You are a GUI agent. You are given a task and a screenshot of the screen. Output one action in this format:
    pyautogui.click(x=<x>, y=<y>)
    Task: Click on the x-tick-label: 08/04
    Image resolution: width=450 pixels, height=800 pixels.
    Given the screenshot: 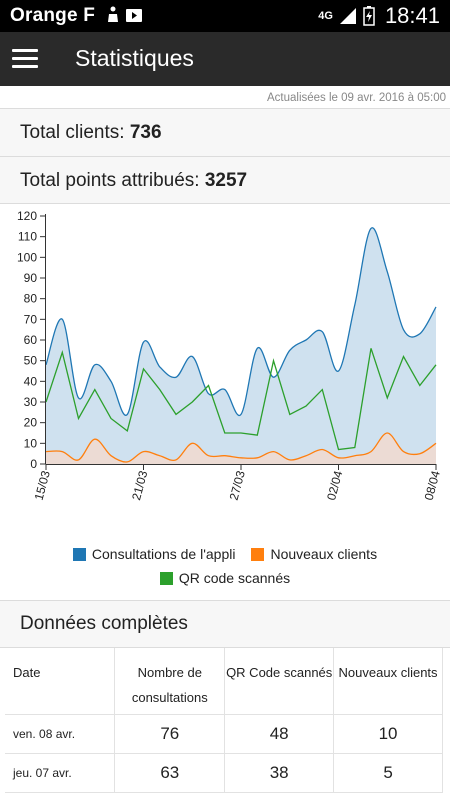 What is the action you would take?
    pyautogui.click(x=432, y=485)
    